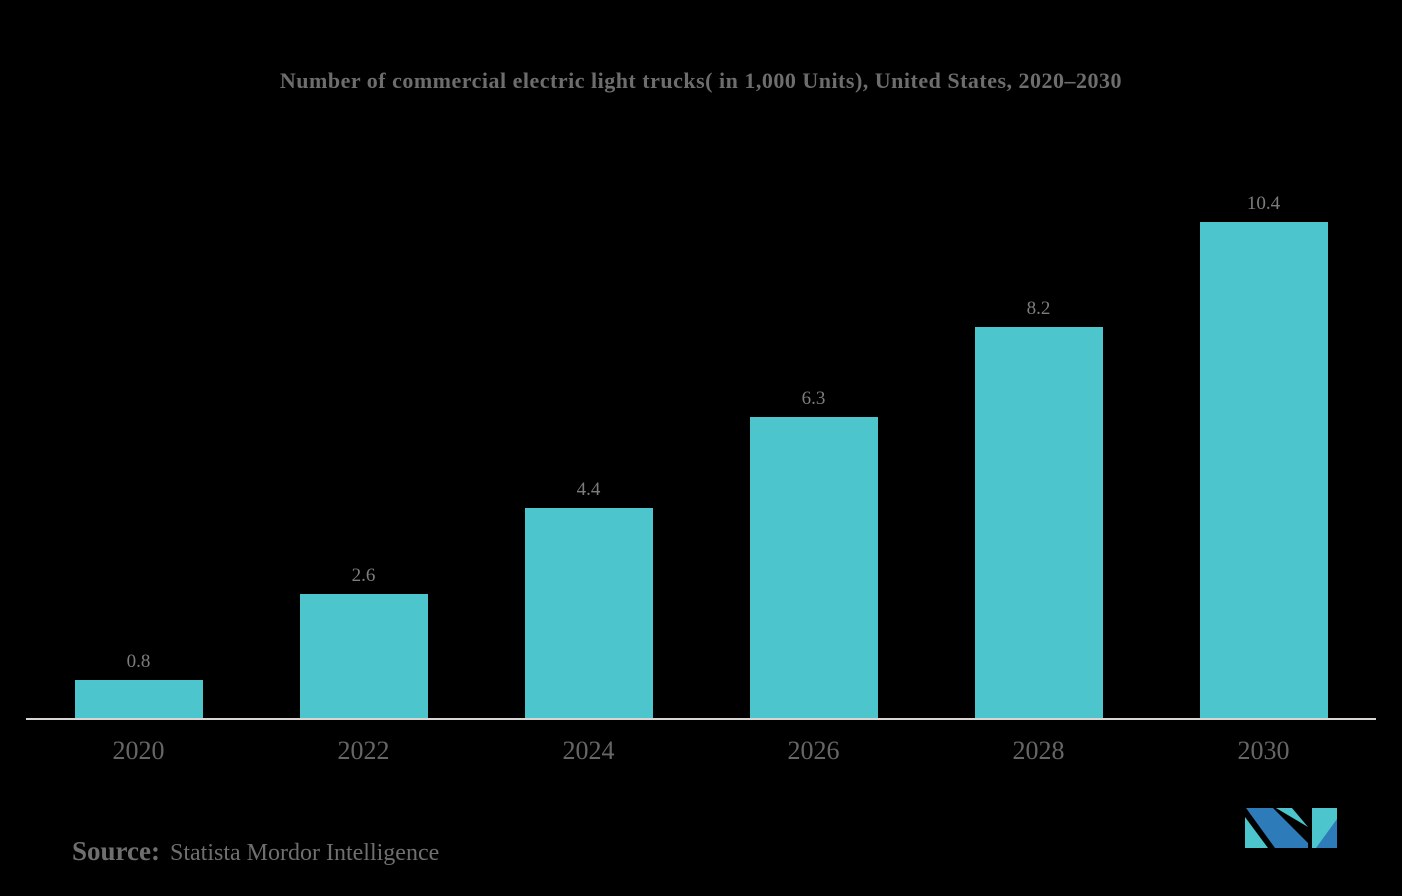 The width and height of the screenshot is (1402, 896). I want to click on source-line: Source: Statista Mordor Intelligence, so click(255, 851).